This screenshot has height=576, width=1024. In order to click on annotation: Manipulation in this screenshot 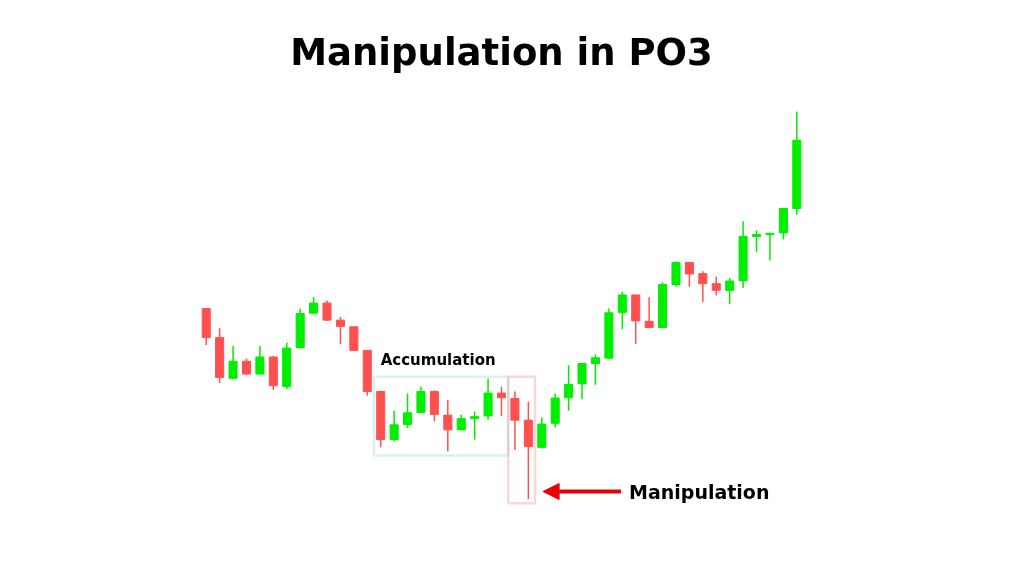, I will do `click(699, 491)`.